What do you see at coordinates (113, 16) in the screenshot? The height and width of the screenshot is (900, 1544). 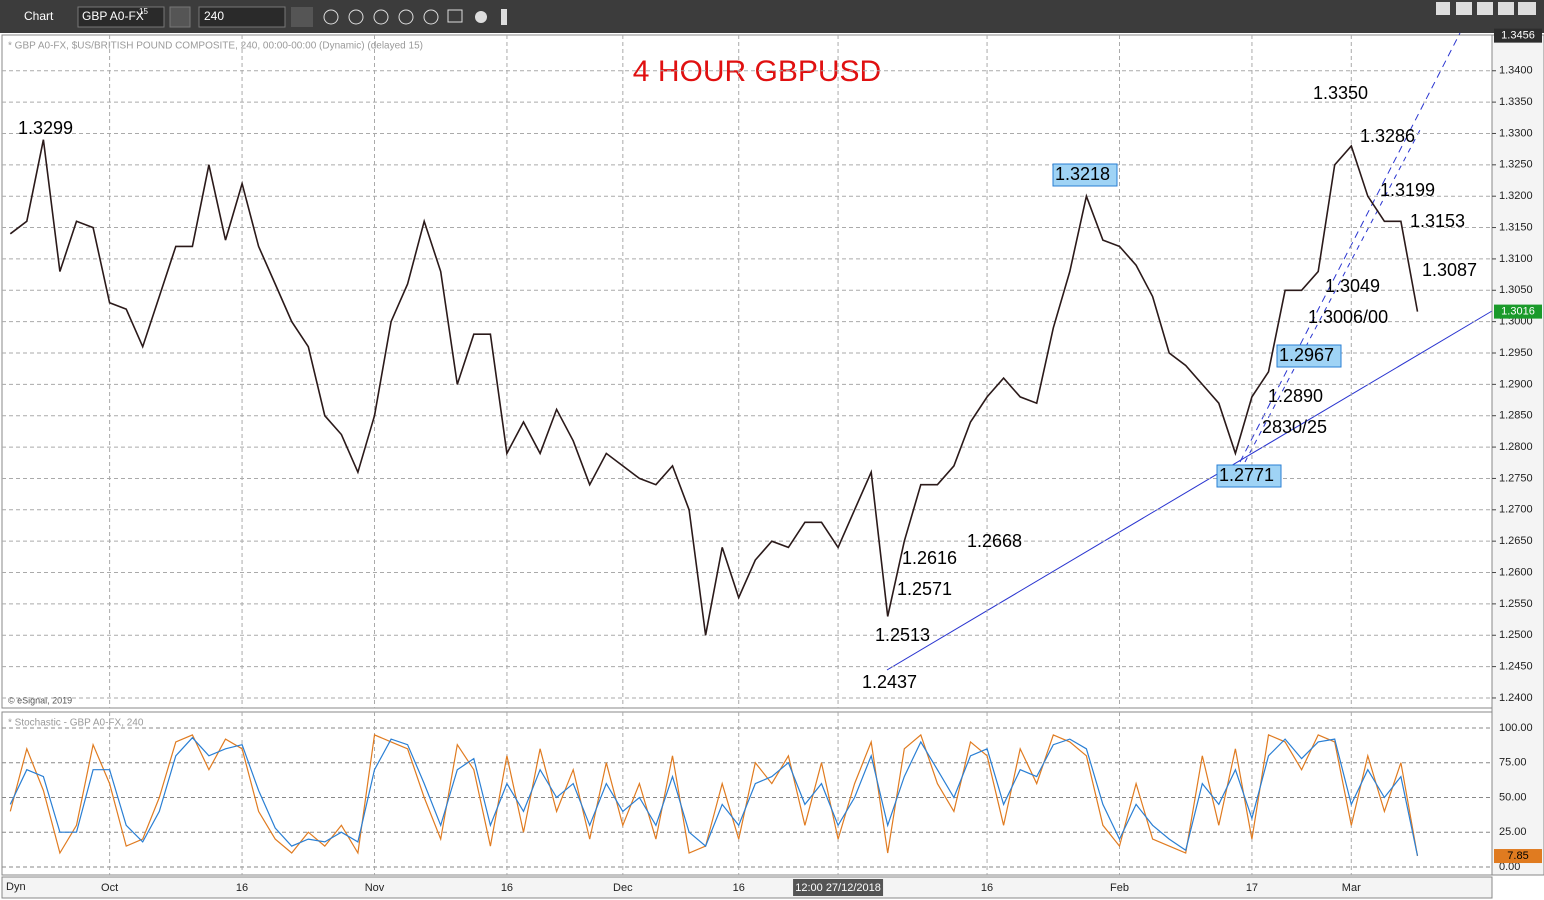 I see `symbol: GBP A0-FX` at bounding box center [113, 16].